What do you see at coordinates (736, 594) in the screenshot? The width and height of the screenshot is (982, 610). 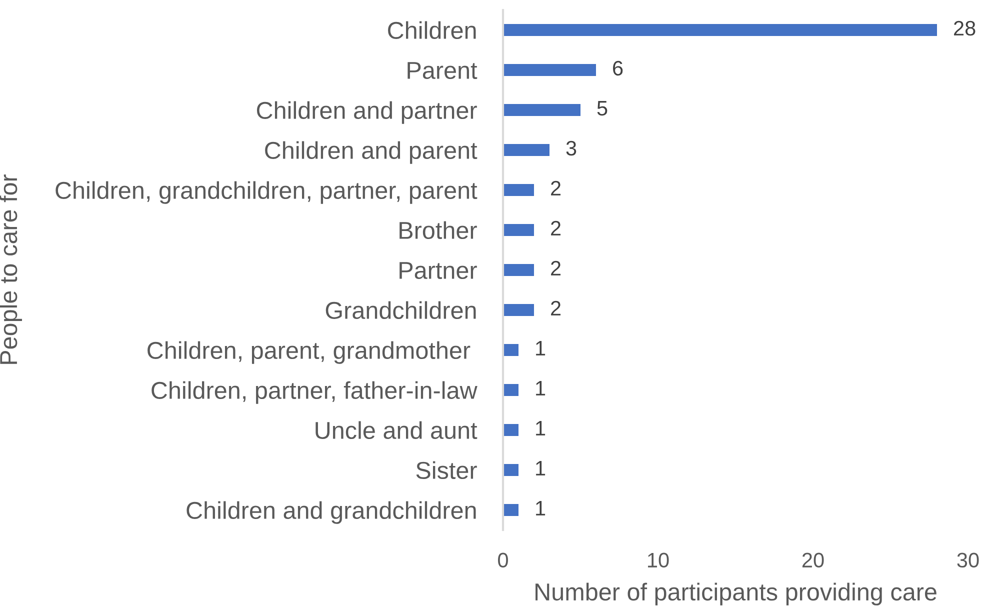 I see `x-axis-title: Number of participants providing care` at bounding box center [736, 594].